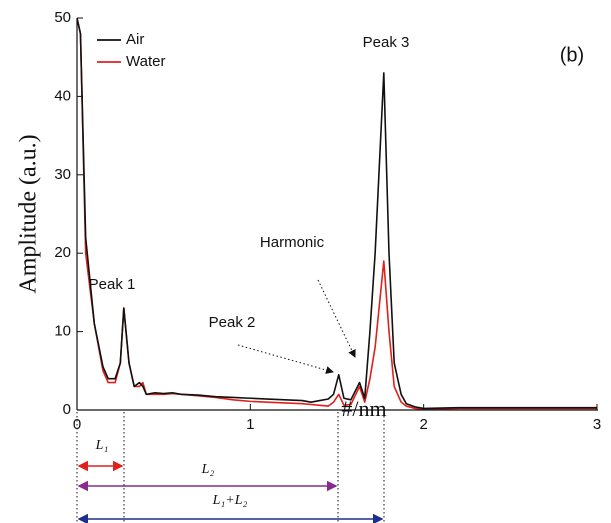 This screenshot has height=523, width=611. What do you see at coordinates (597, 424) in the screenshot?
I see `x-tick-label: 3` at bounding box center [597, 424].